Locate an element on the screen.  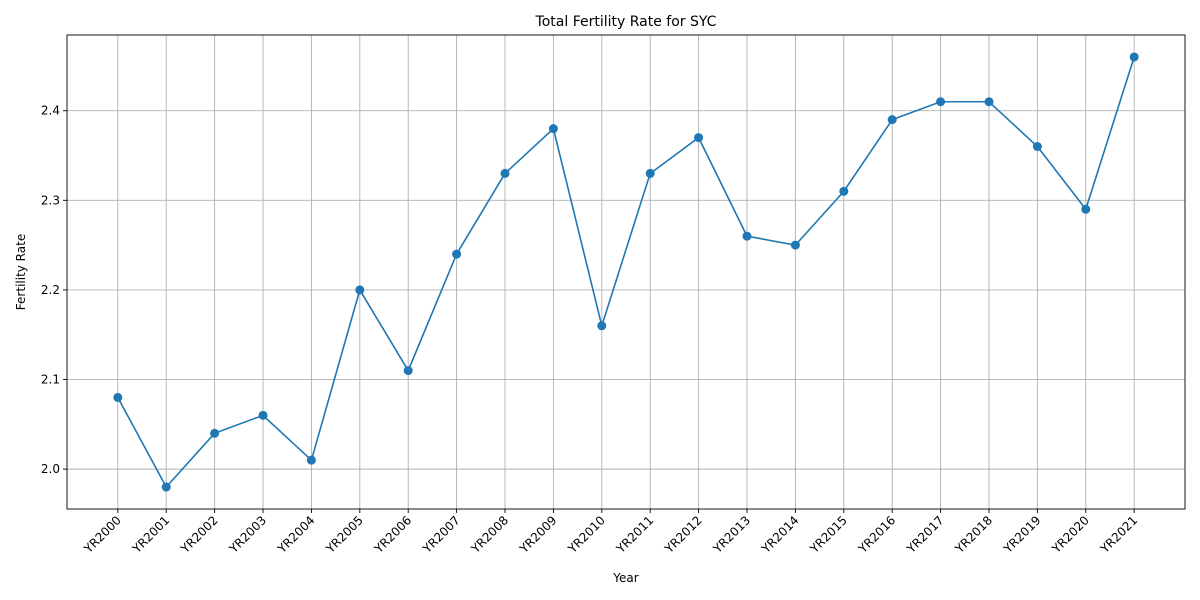
x-tick-label: YR2013 is located at coordinates (731, 534).